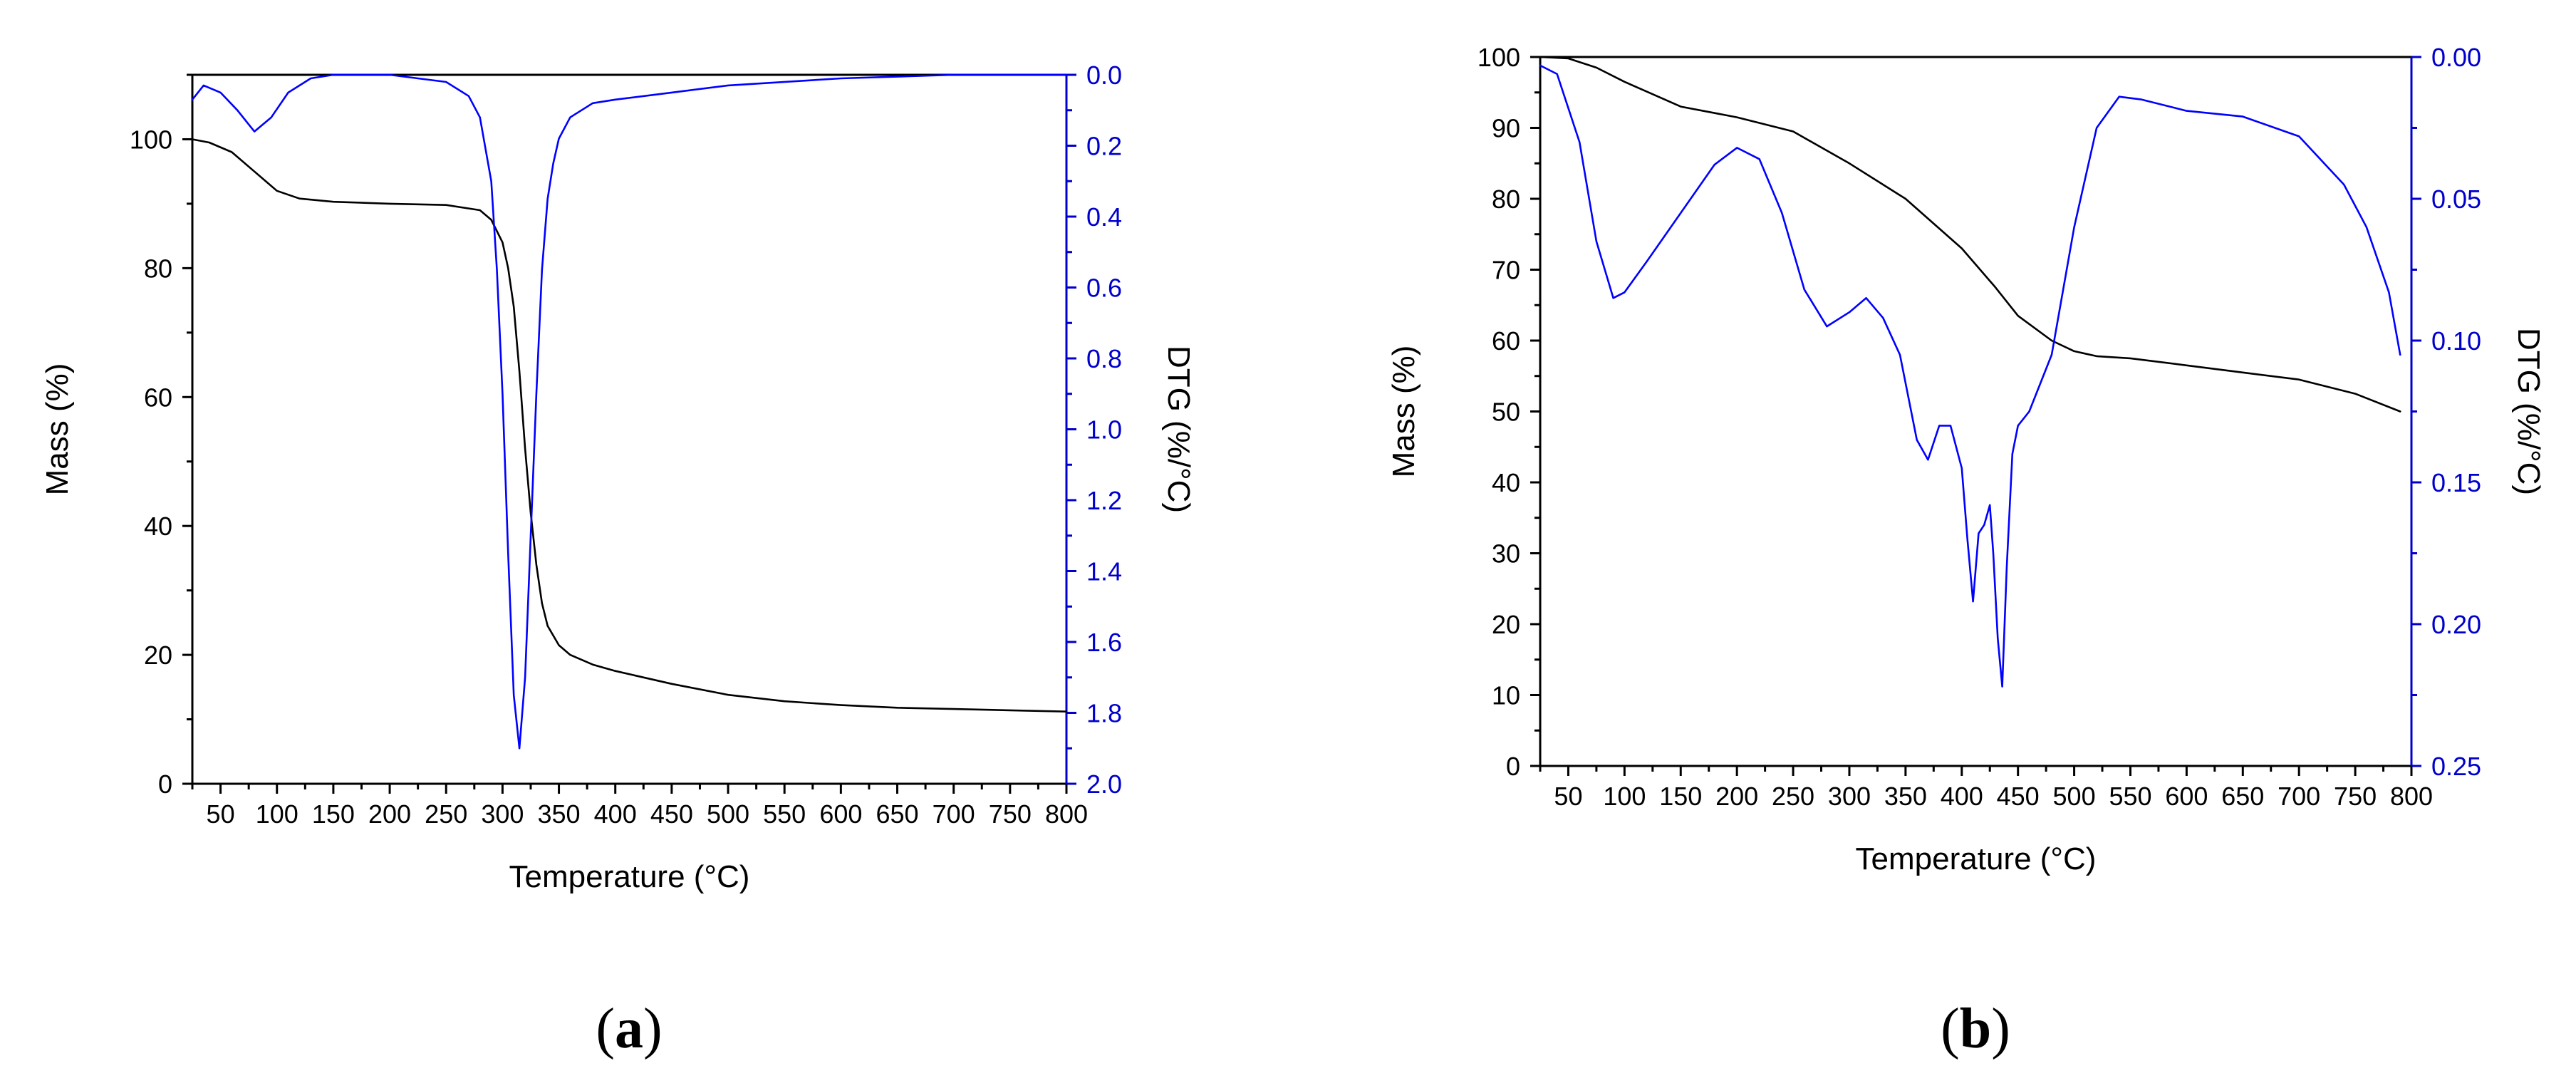 The height and width of the screenshot is (1088, 2576). What do you see at coordinates (2456, 57) in the screenshot?
I see `y2-tick-label: 0.00` at bounding box center [2456, 57].